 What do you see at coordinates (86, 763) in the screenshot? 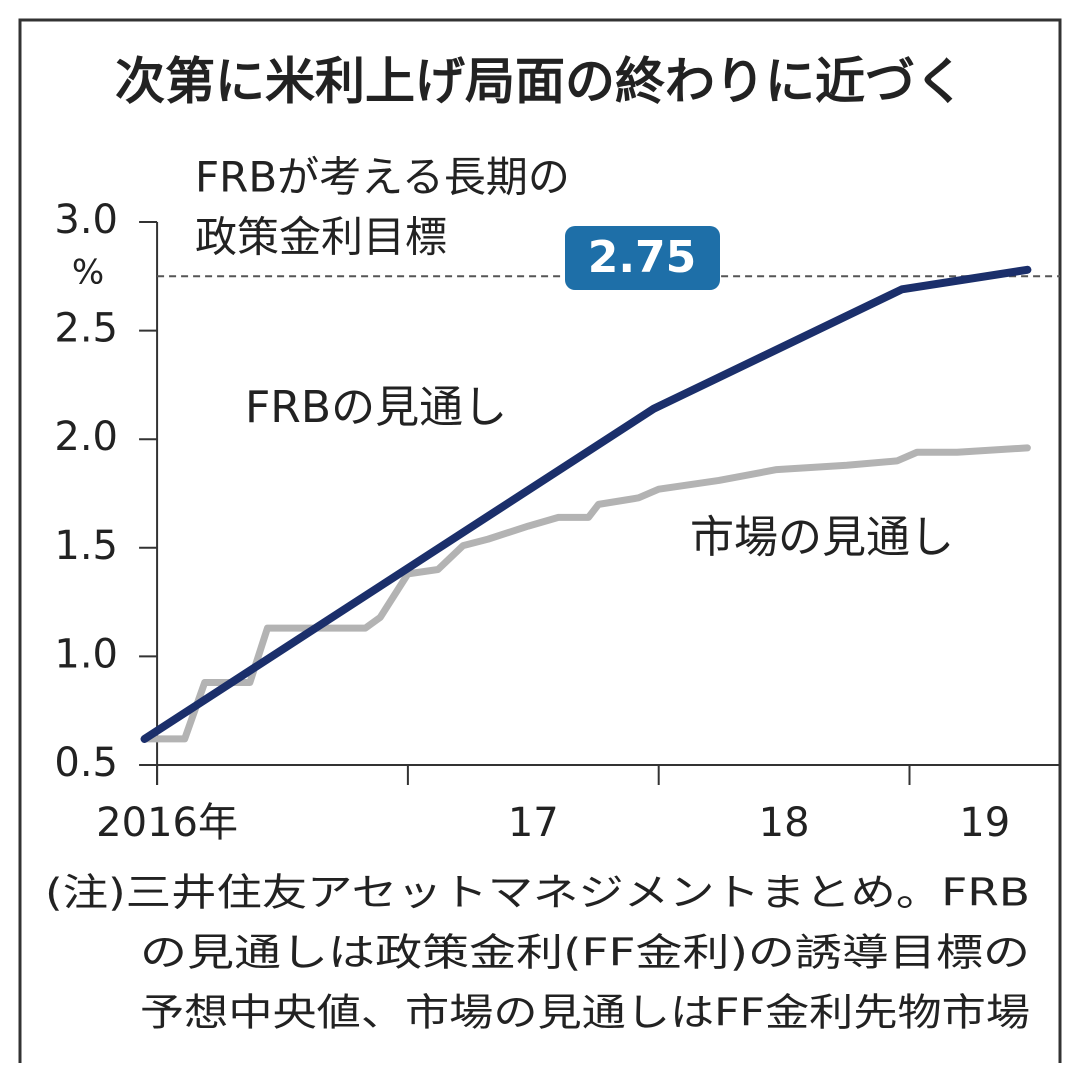
I see `y-tick-label: 0.5` at bounding box center [86, 763].